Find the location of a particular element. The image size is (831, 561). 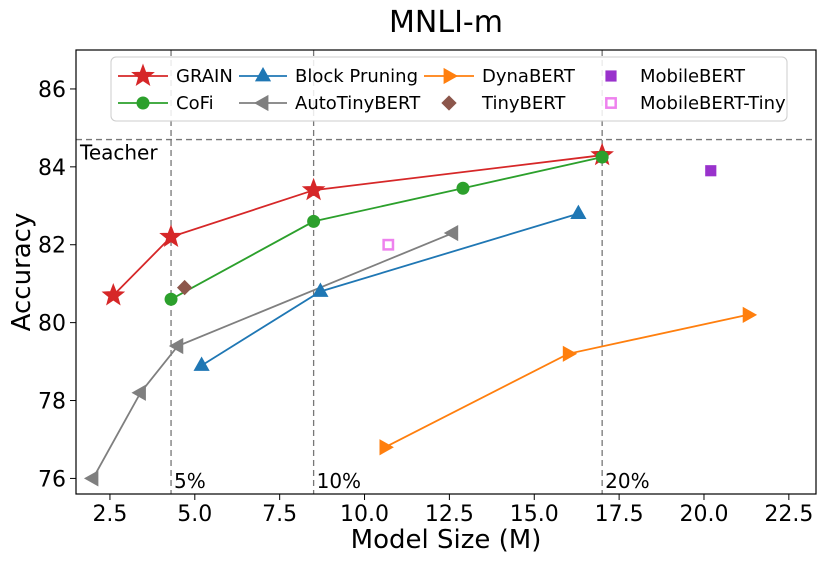

legend-label: CoFi is located at coordinates (195, 103).